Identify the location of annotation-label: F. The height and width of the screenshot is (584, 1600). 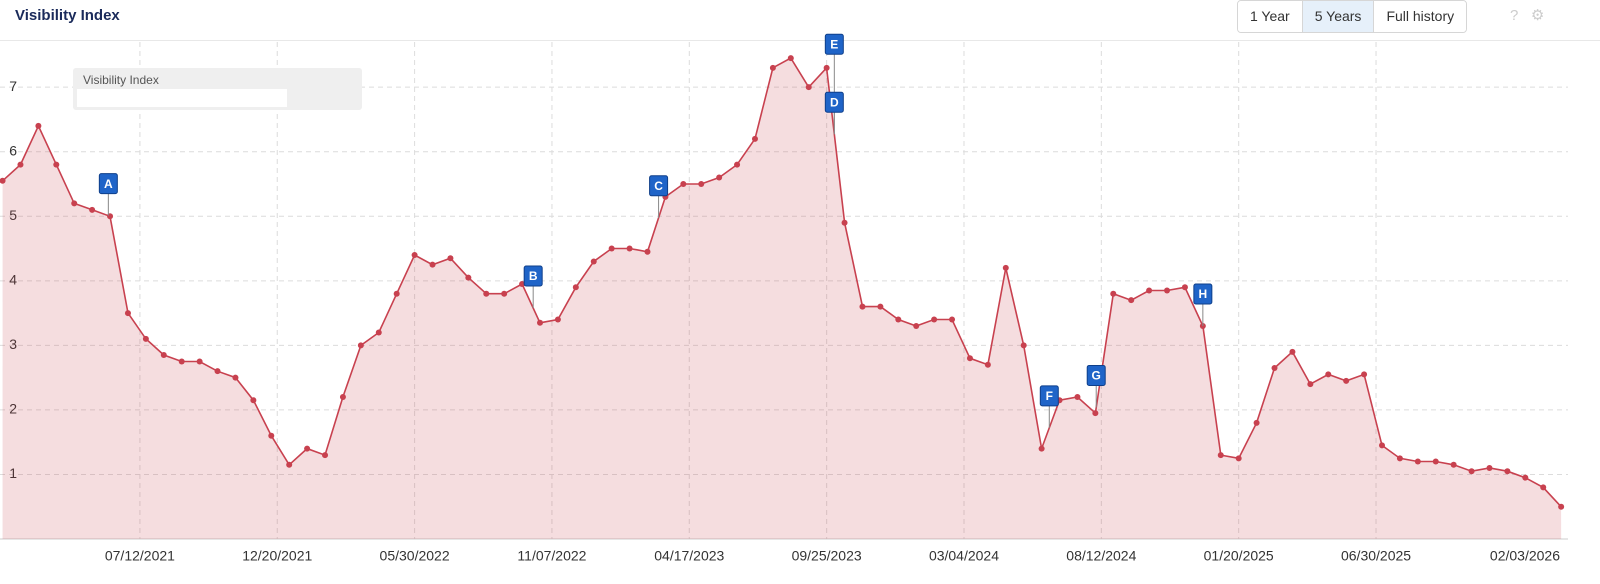
(1049, 396).